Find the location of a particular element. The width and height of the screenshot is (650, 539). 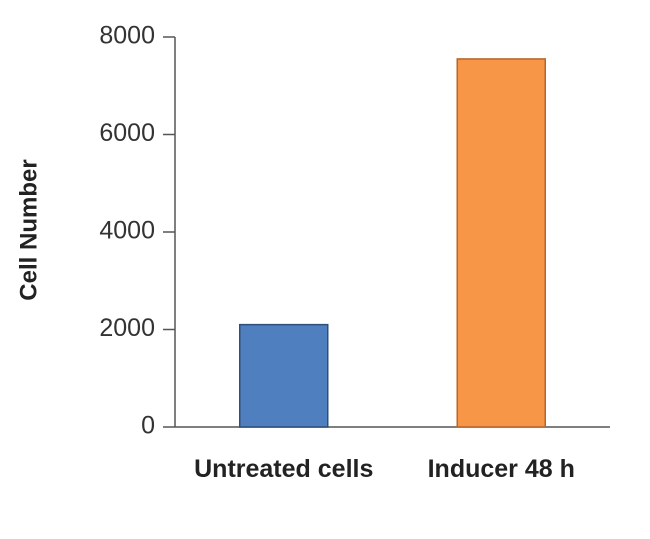

y-tick-label: 0 is located at coordinates (148, 426).